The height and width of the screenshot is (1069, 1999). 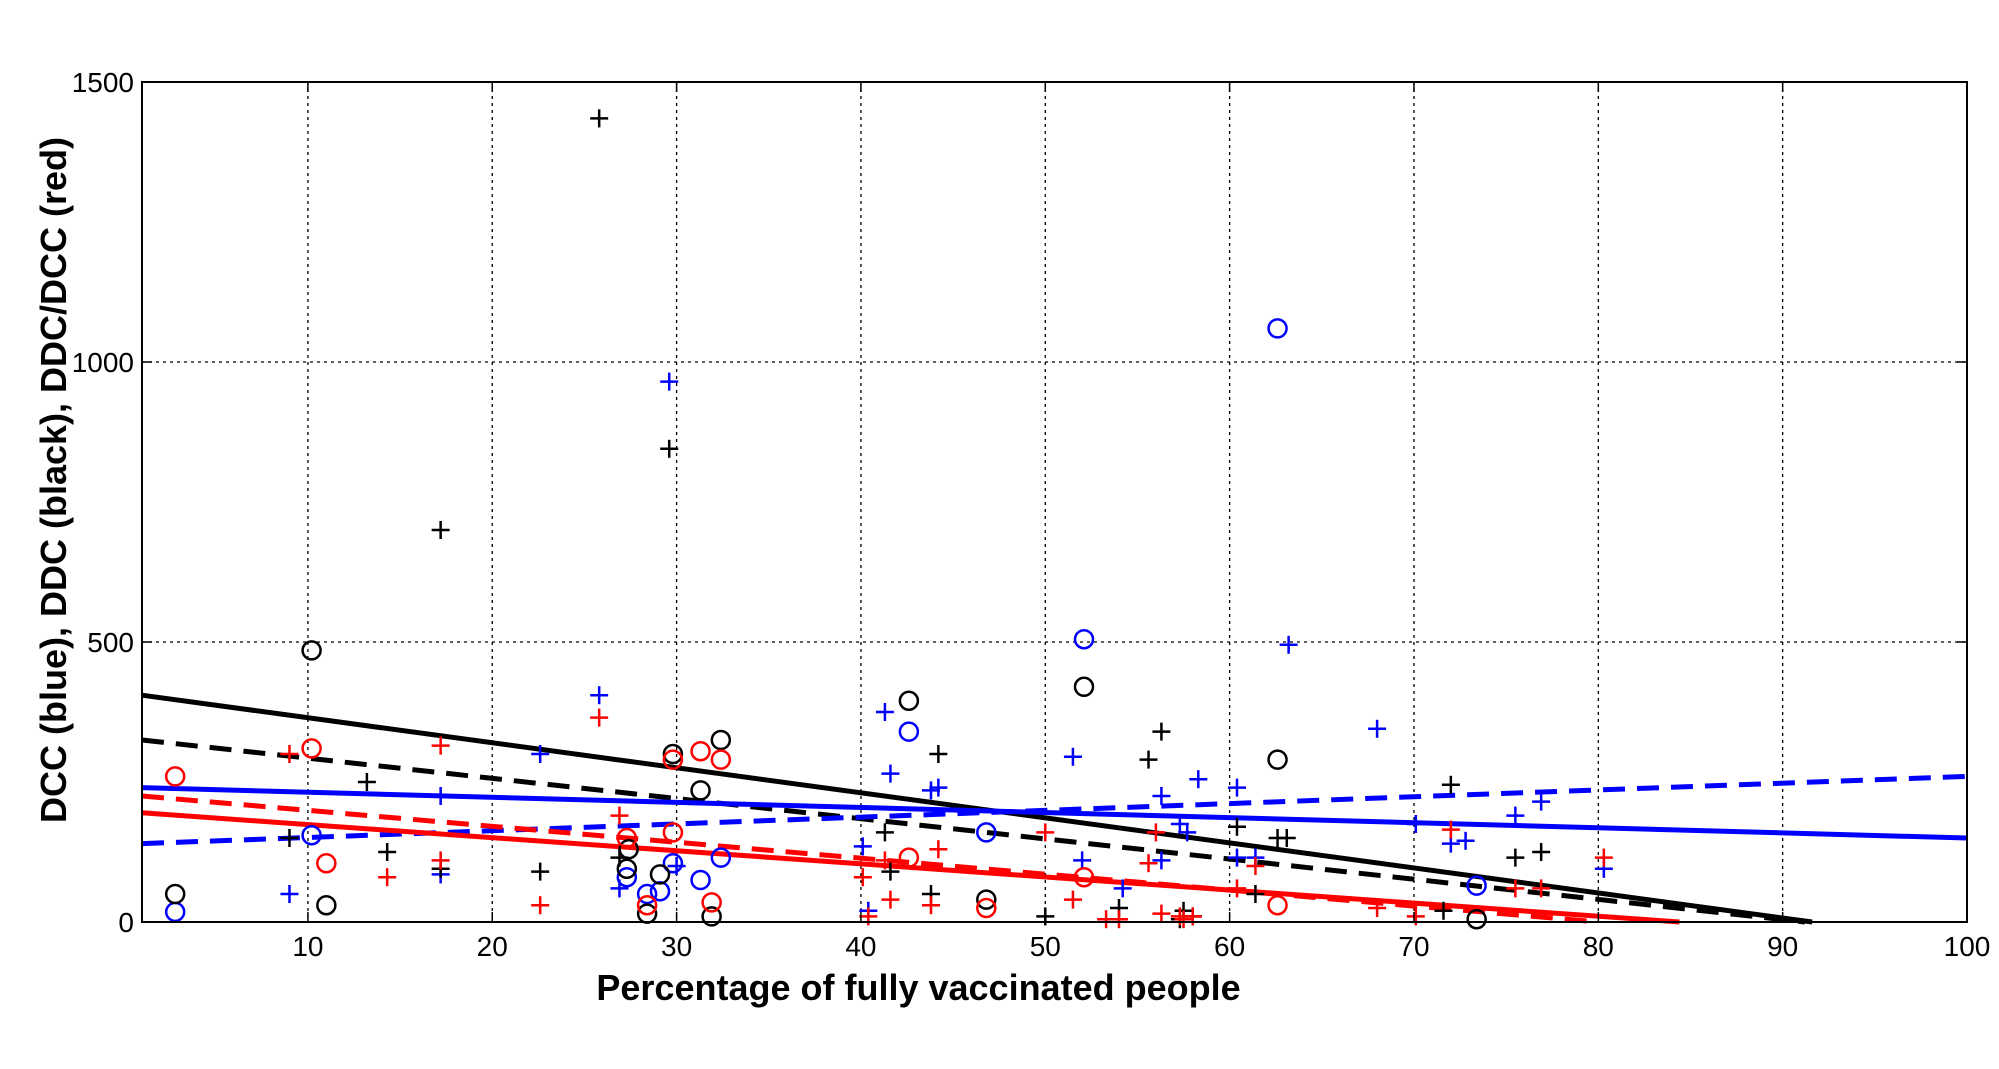 I want to click on x-tick-label: 10, so click(x=307, y=946).